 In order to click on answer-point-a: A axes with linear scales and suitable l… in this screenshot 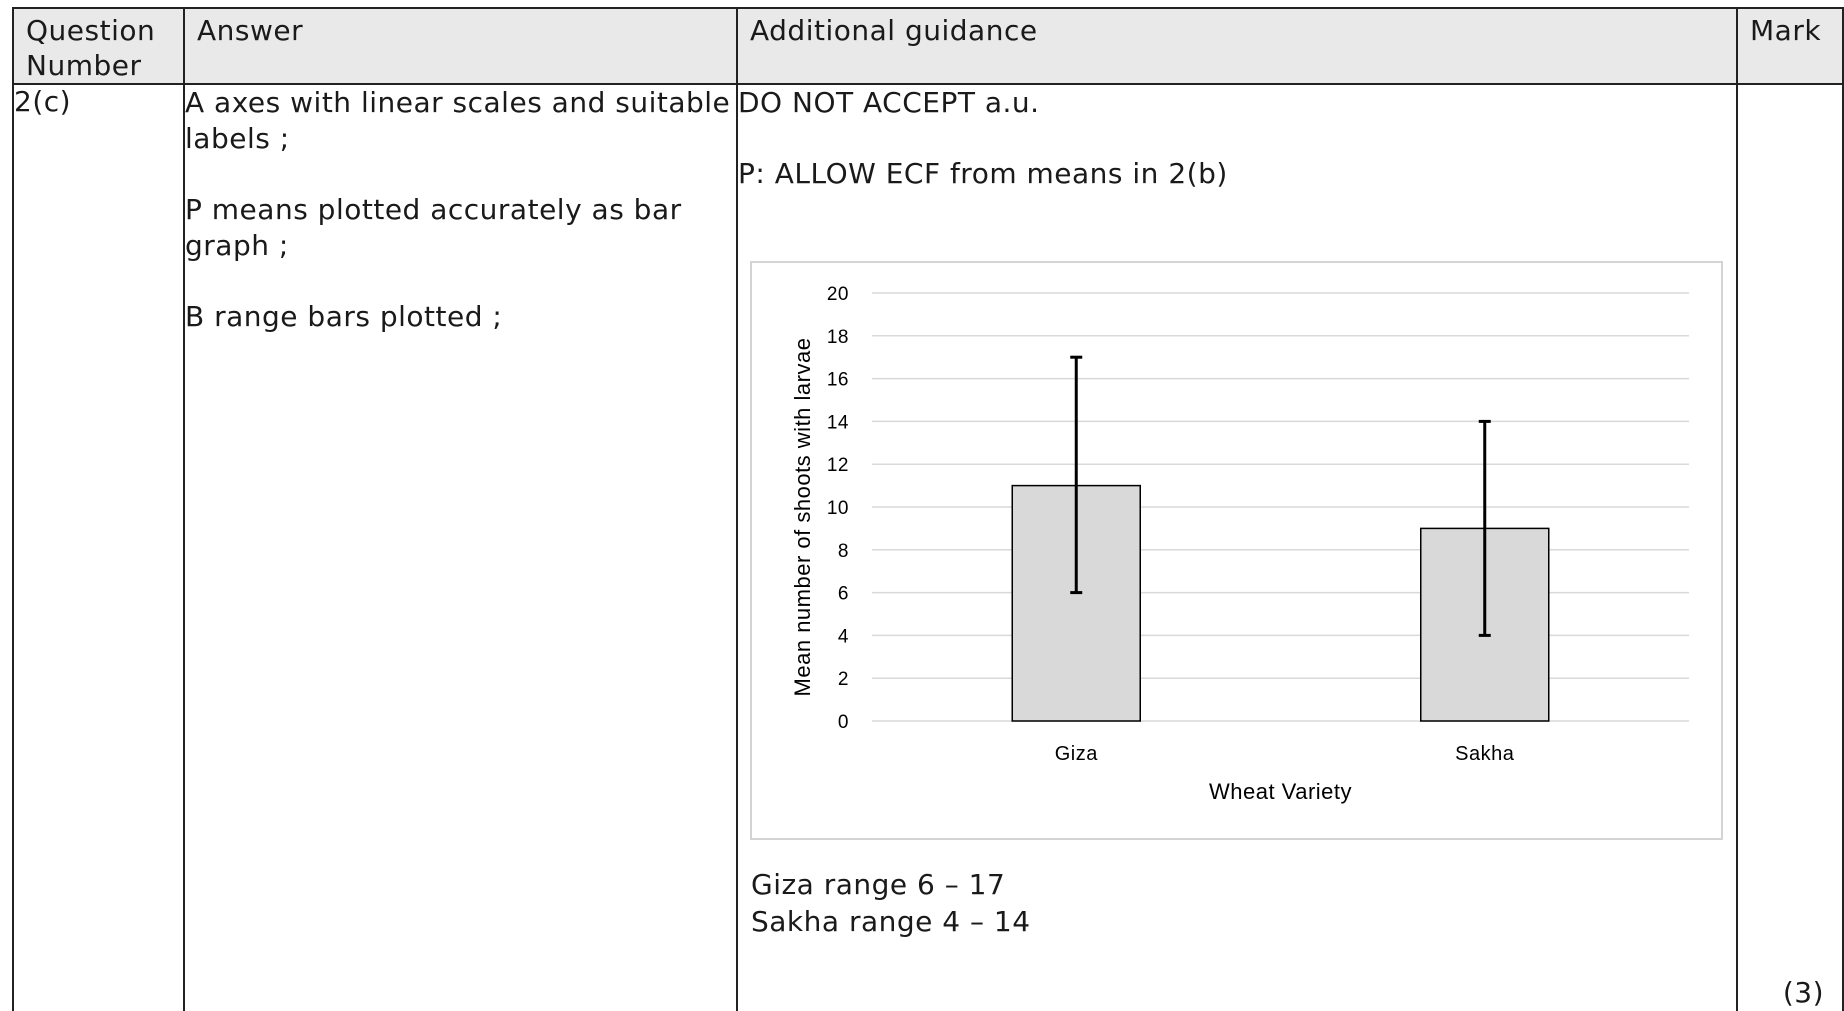, I will do `click(458, 120)`.